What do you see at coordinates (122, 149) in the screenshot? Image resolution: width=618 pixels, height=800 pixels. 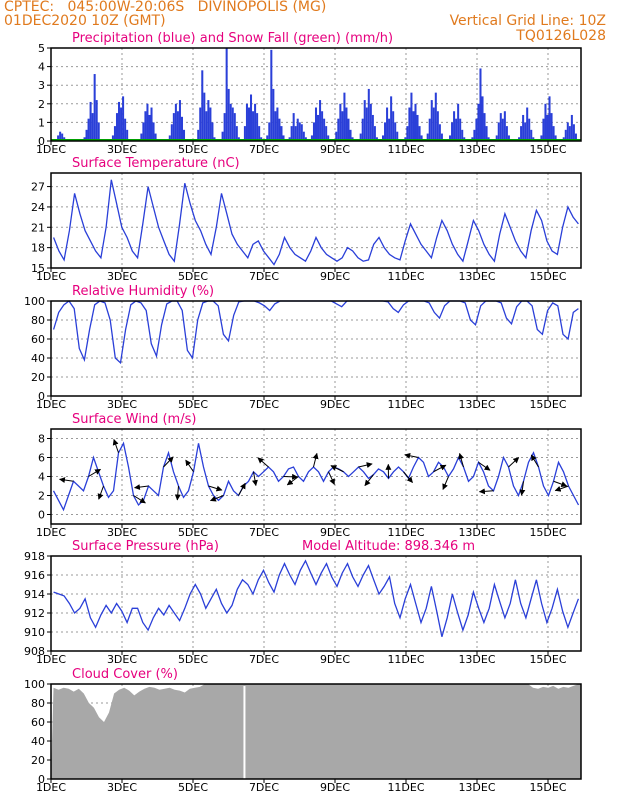 I see `precip-xtick-label: 3DEC` at bounding box center [122, 149].